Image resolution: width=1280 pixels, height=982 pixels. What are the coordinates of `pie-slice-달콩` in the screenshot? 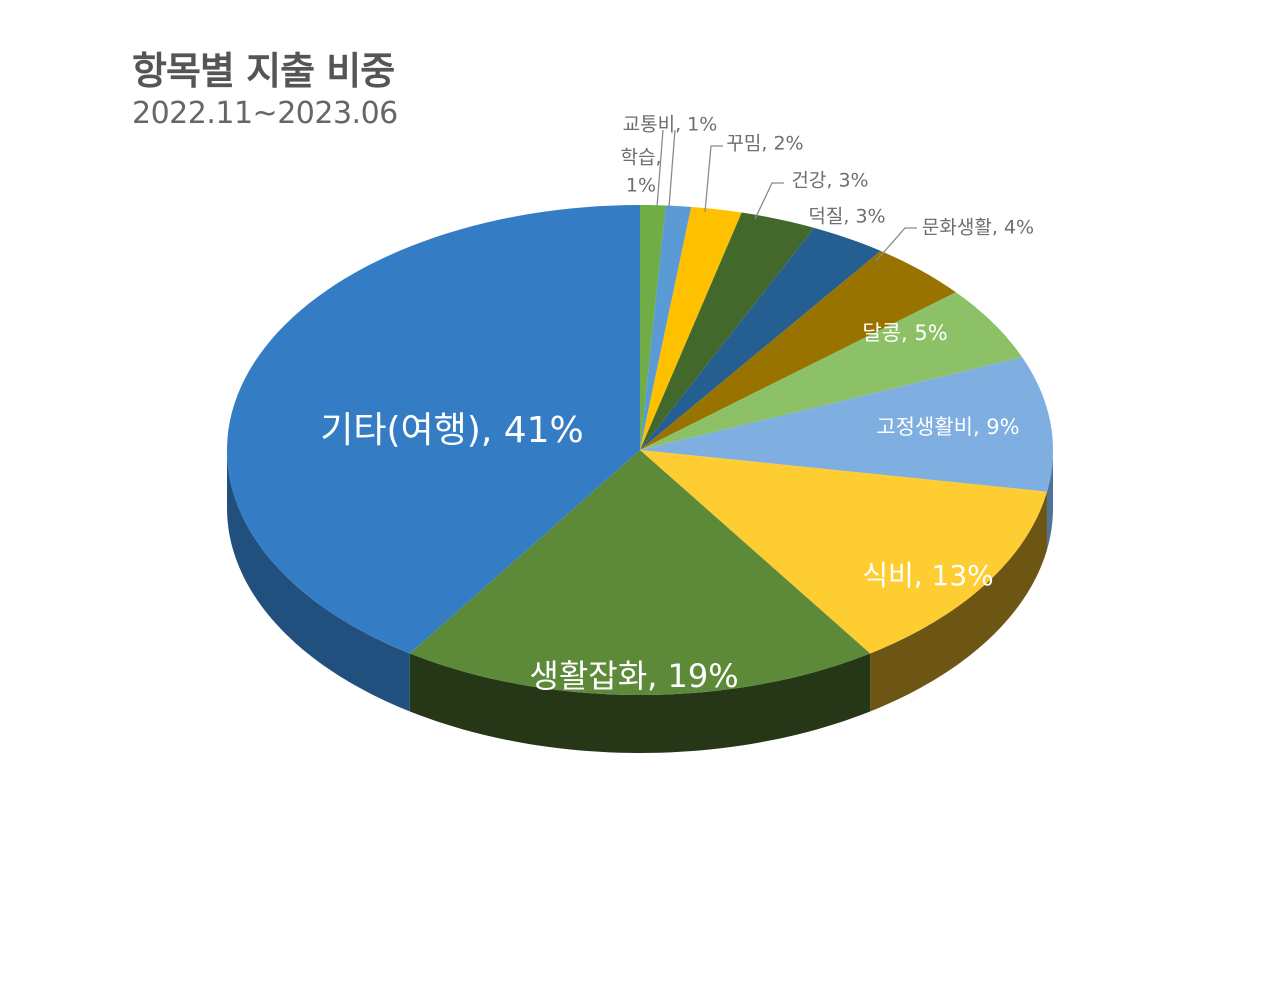 It's located at (831, 371).